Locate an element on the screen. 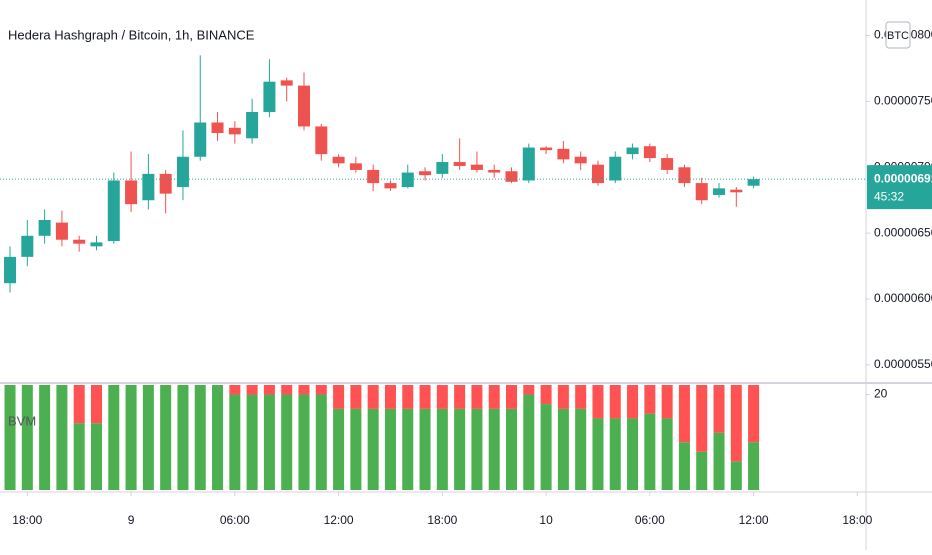 This screenshot has width=932, height=555. y-tick-label: 20 is located at coordinates (881, 394).